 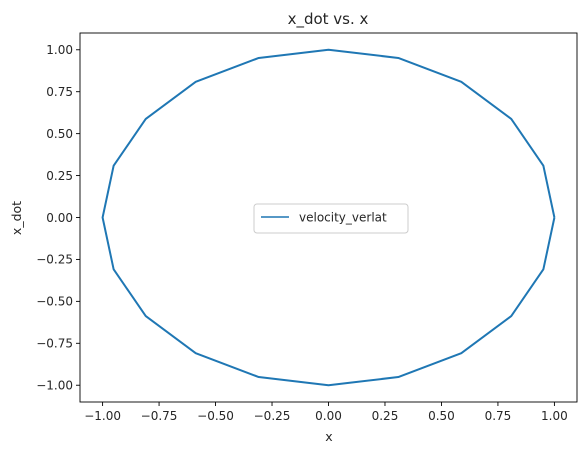 I want to click on y-tick-label: −0.75, so click(x=54, y=344).